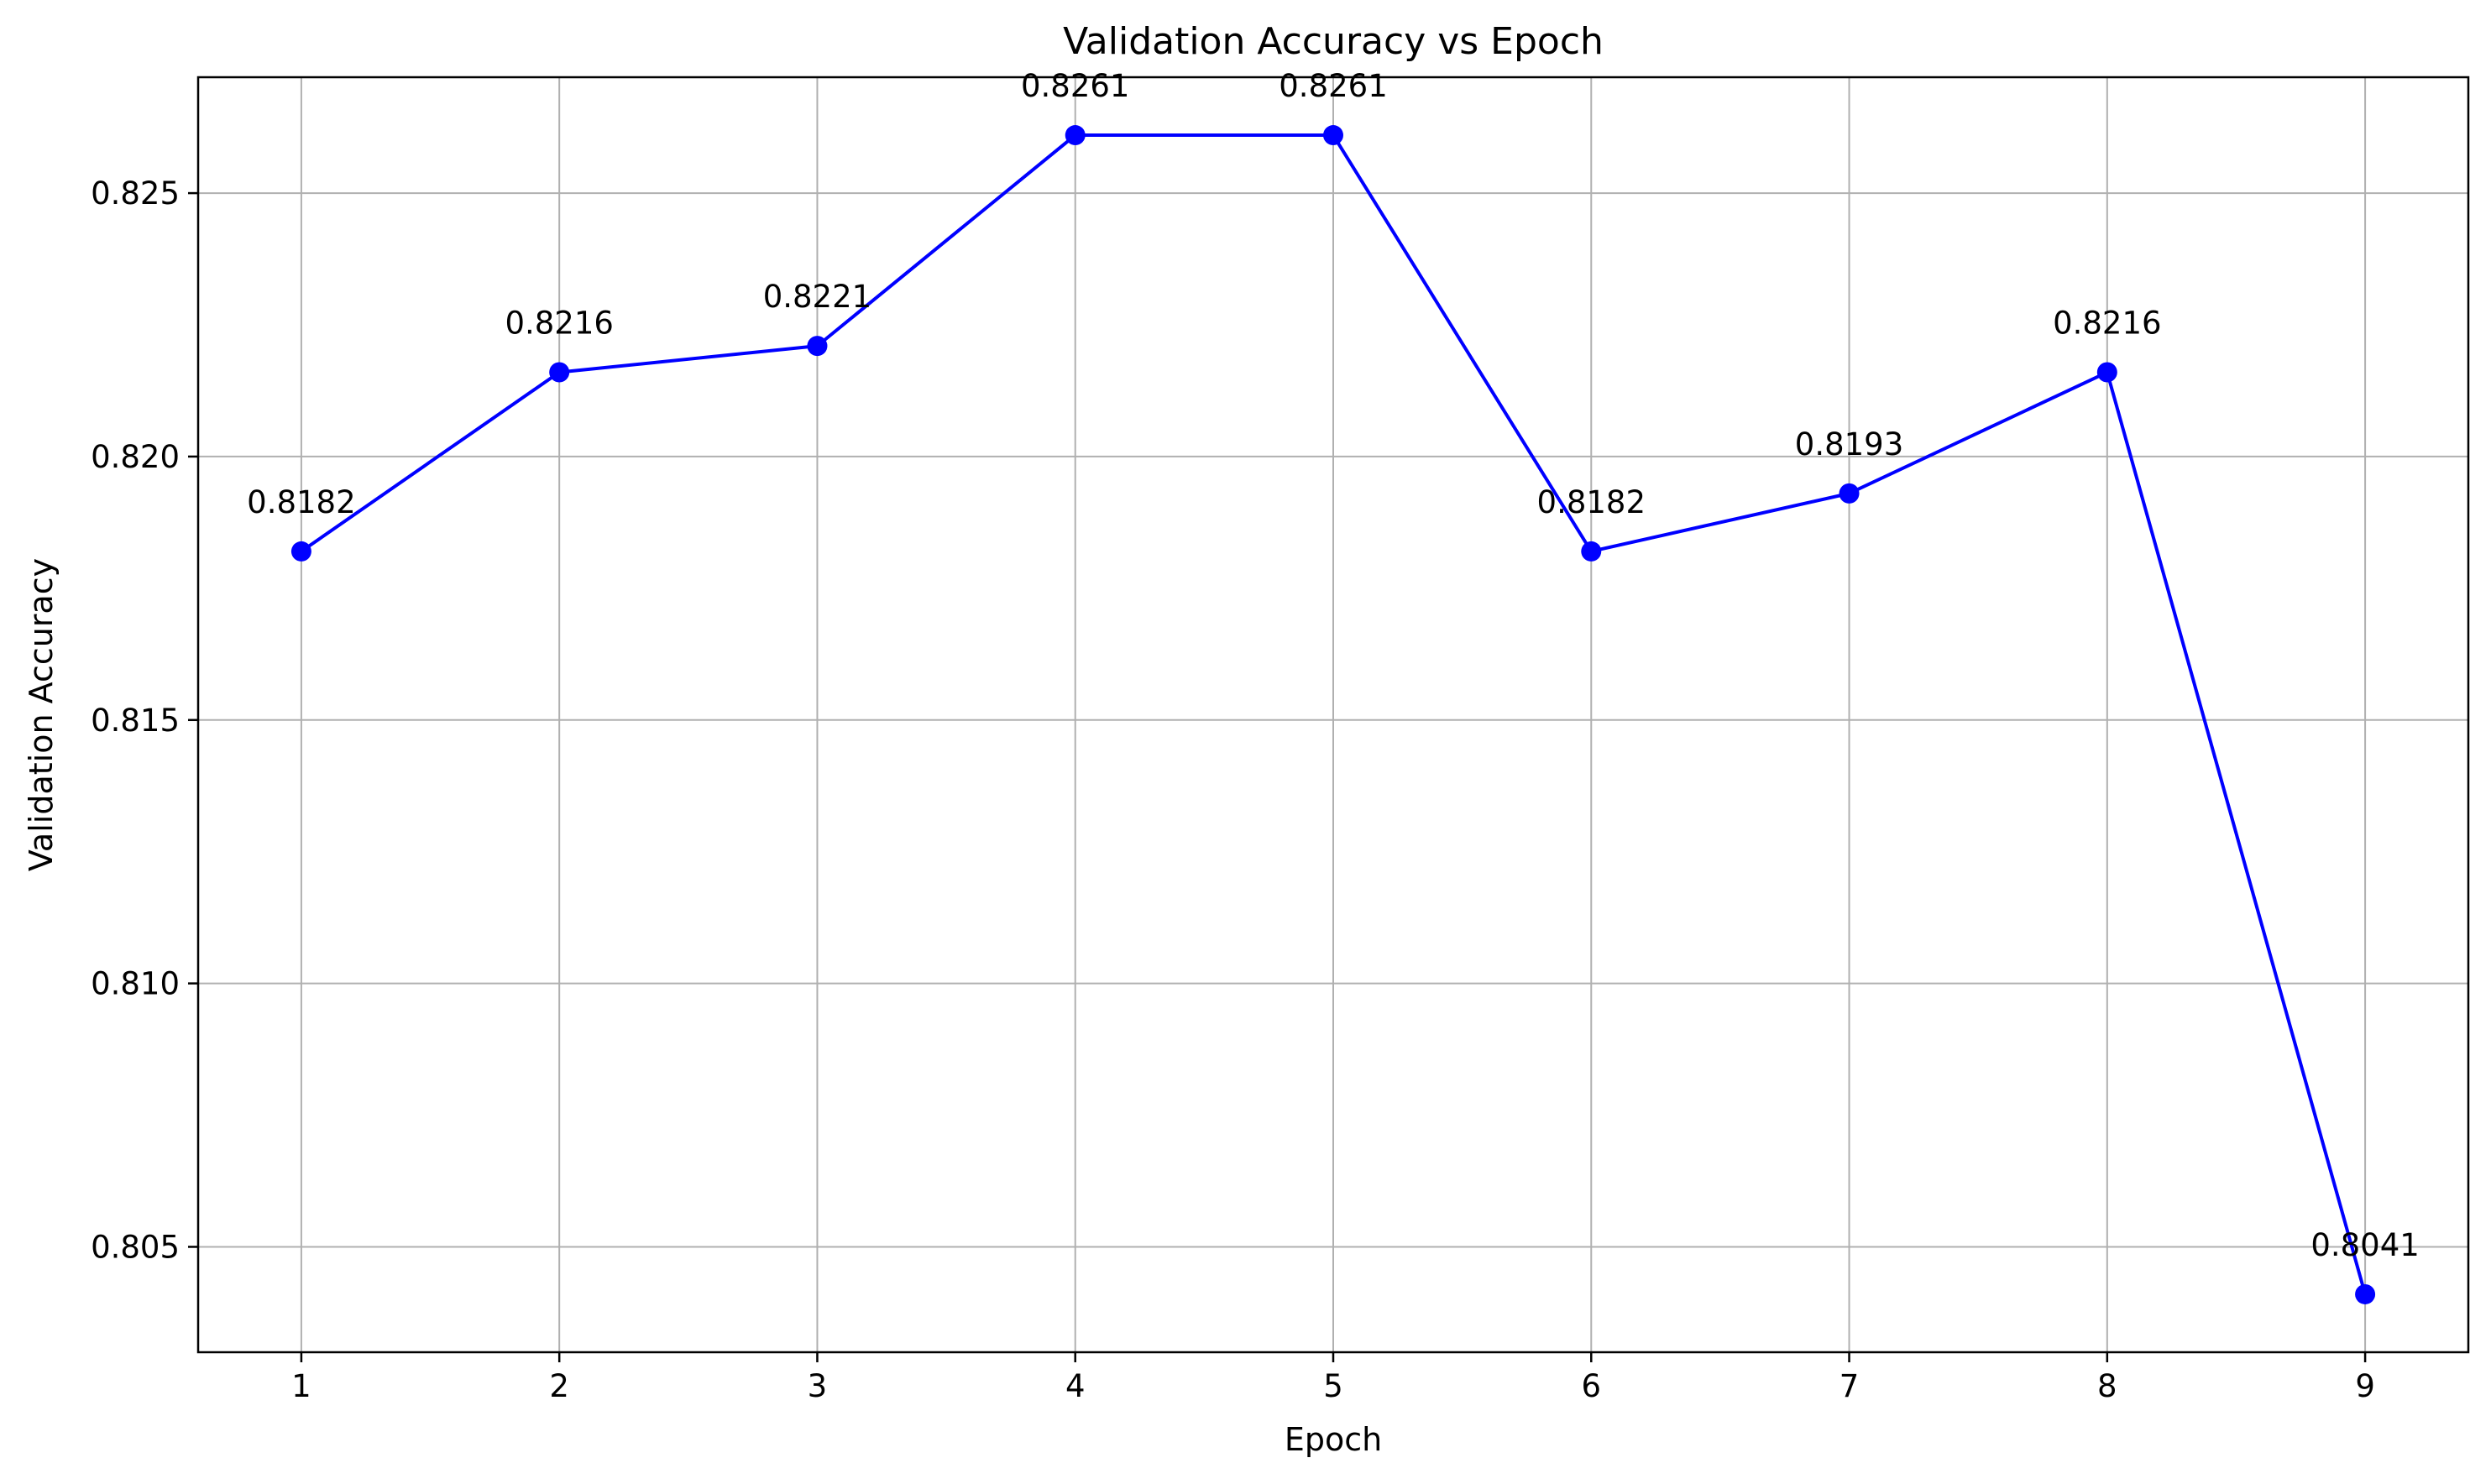 The height and width of the screenshot is (1484, 2491). What do you see at coordinates (136, 984) in the screenshot?
I see `y-tick-label: 0.810` at bounding box center [136, 984].